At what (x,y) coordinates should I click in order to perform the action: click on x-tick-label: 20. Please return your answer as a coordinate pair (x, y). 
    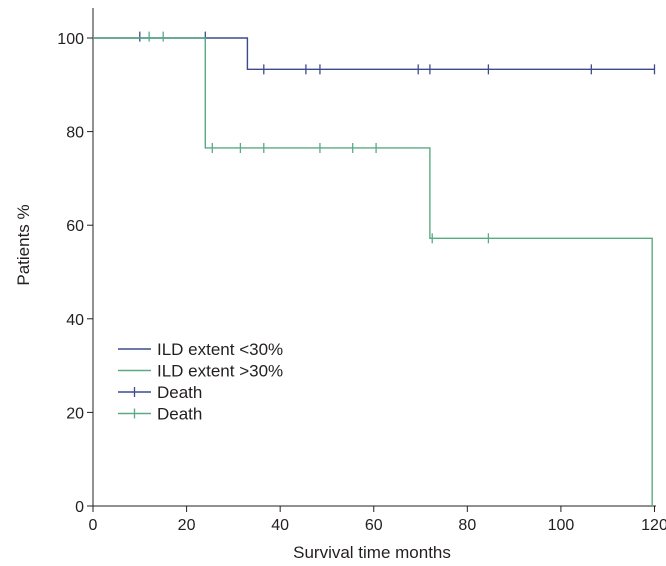
    Looking at the image, I should click on (187, 525).